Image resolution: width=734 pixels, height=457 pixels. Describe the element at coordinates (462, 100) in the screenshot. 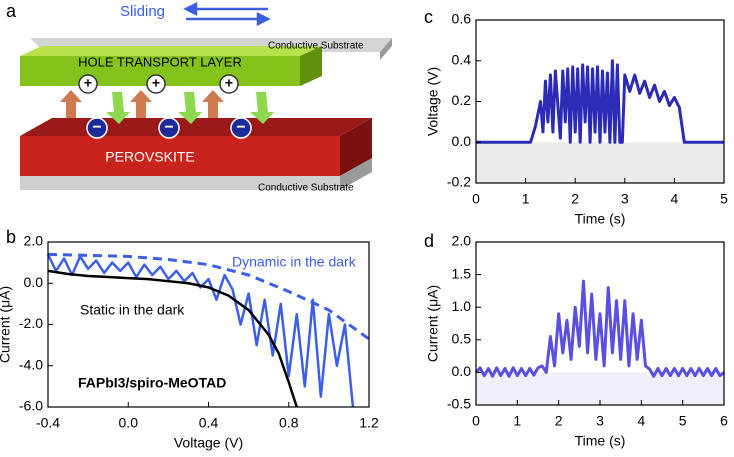

I see `y-tick-label: 0.2` at that location.